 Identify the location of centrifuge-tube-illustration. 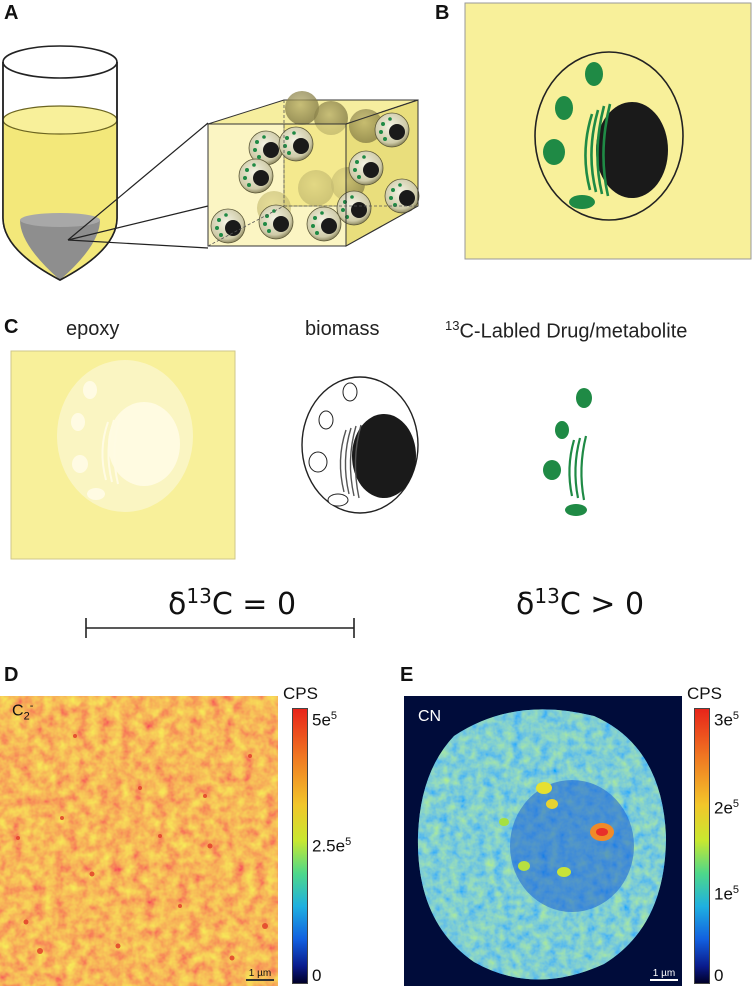
(60, 163).